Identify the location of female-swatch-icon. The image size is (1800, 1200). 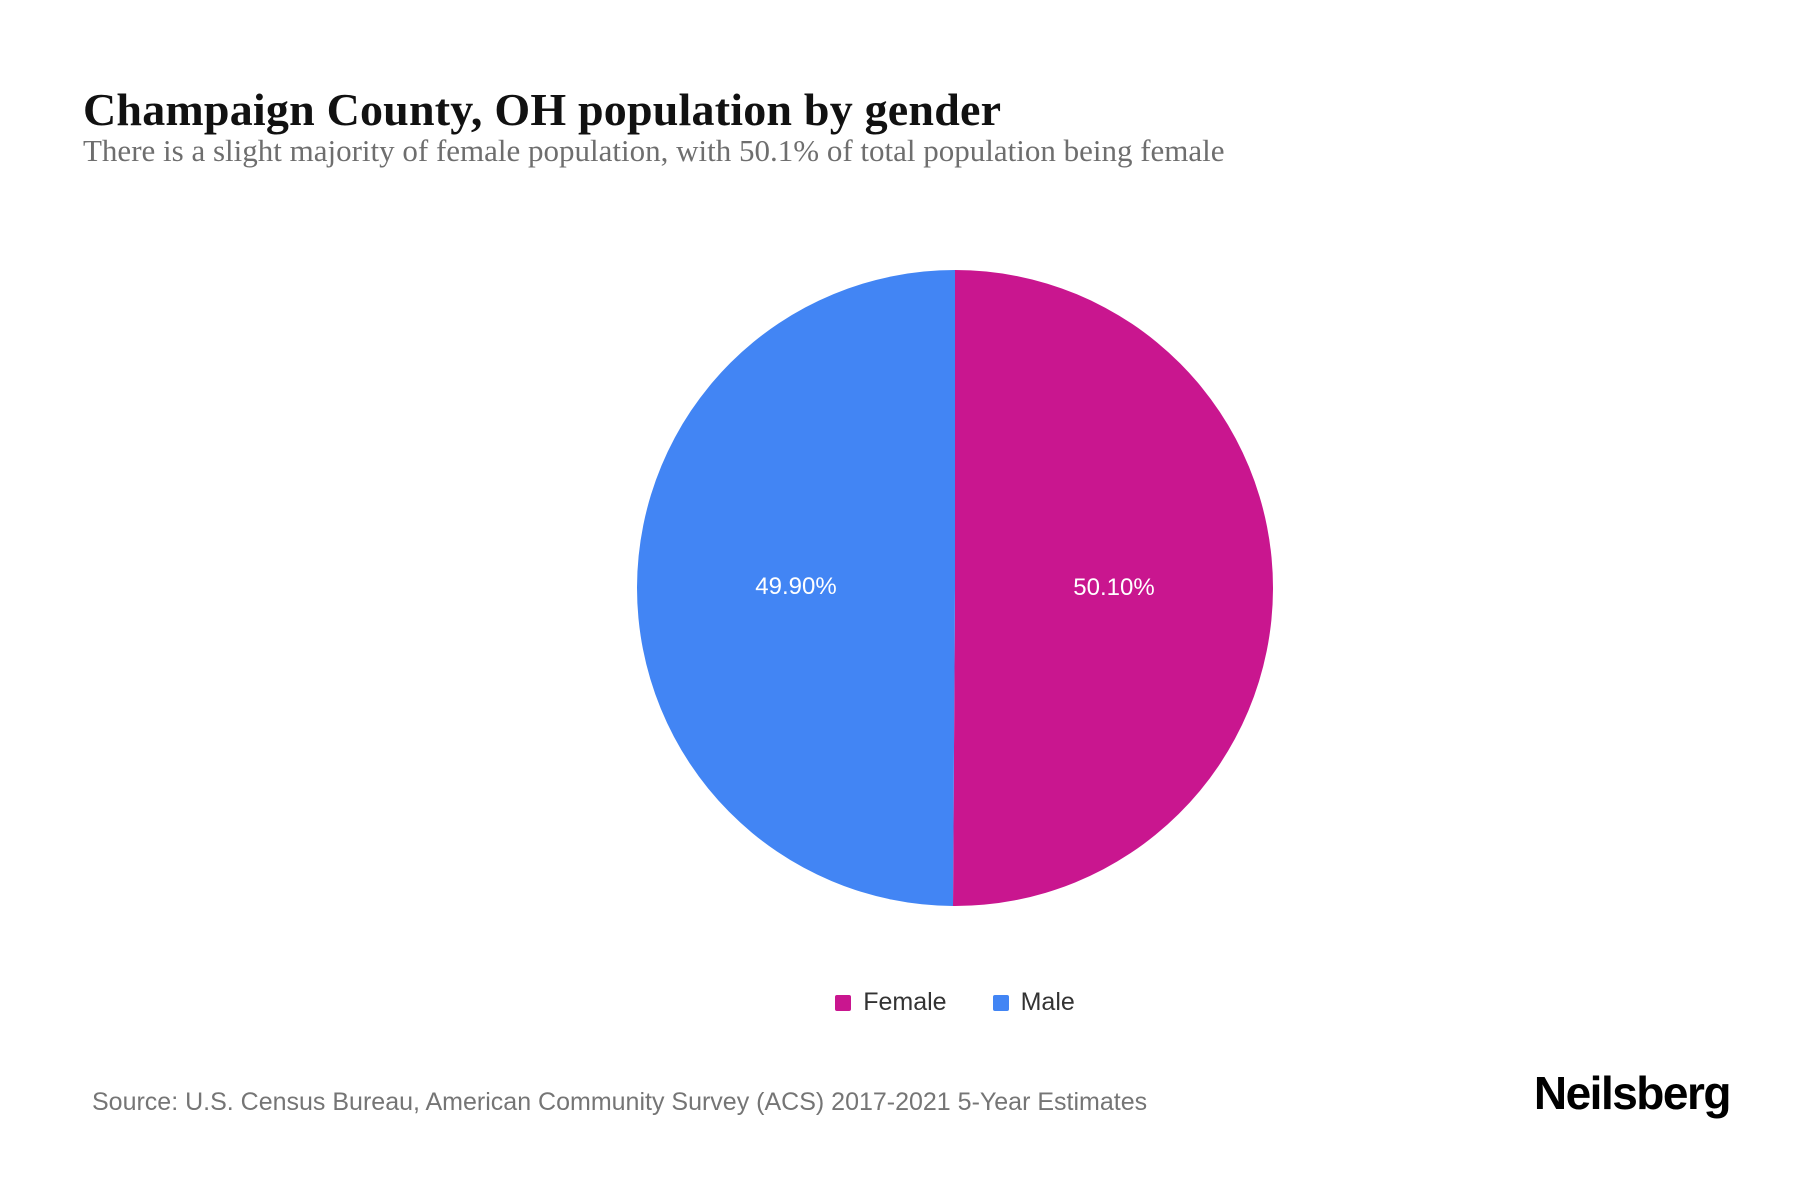
(843, 1002).